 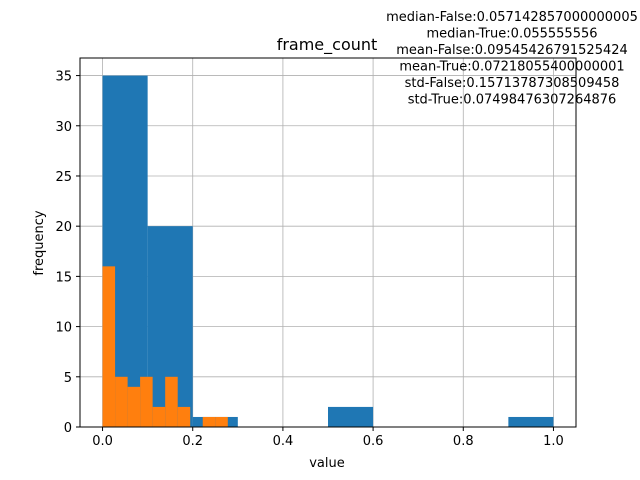 What do you see at coordinates (68, 428) in the screenshot?
I see `y-tick-label: 0` at bounding box center [68, 428].